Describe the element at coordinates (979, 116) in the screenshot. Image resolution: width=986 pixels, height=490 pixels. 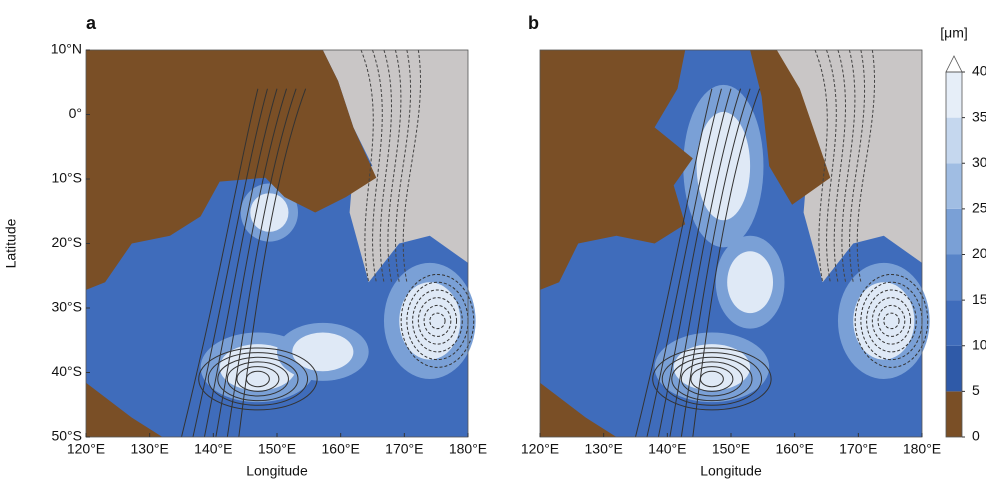
I see `colorbar-tick-label: 35` at that location.